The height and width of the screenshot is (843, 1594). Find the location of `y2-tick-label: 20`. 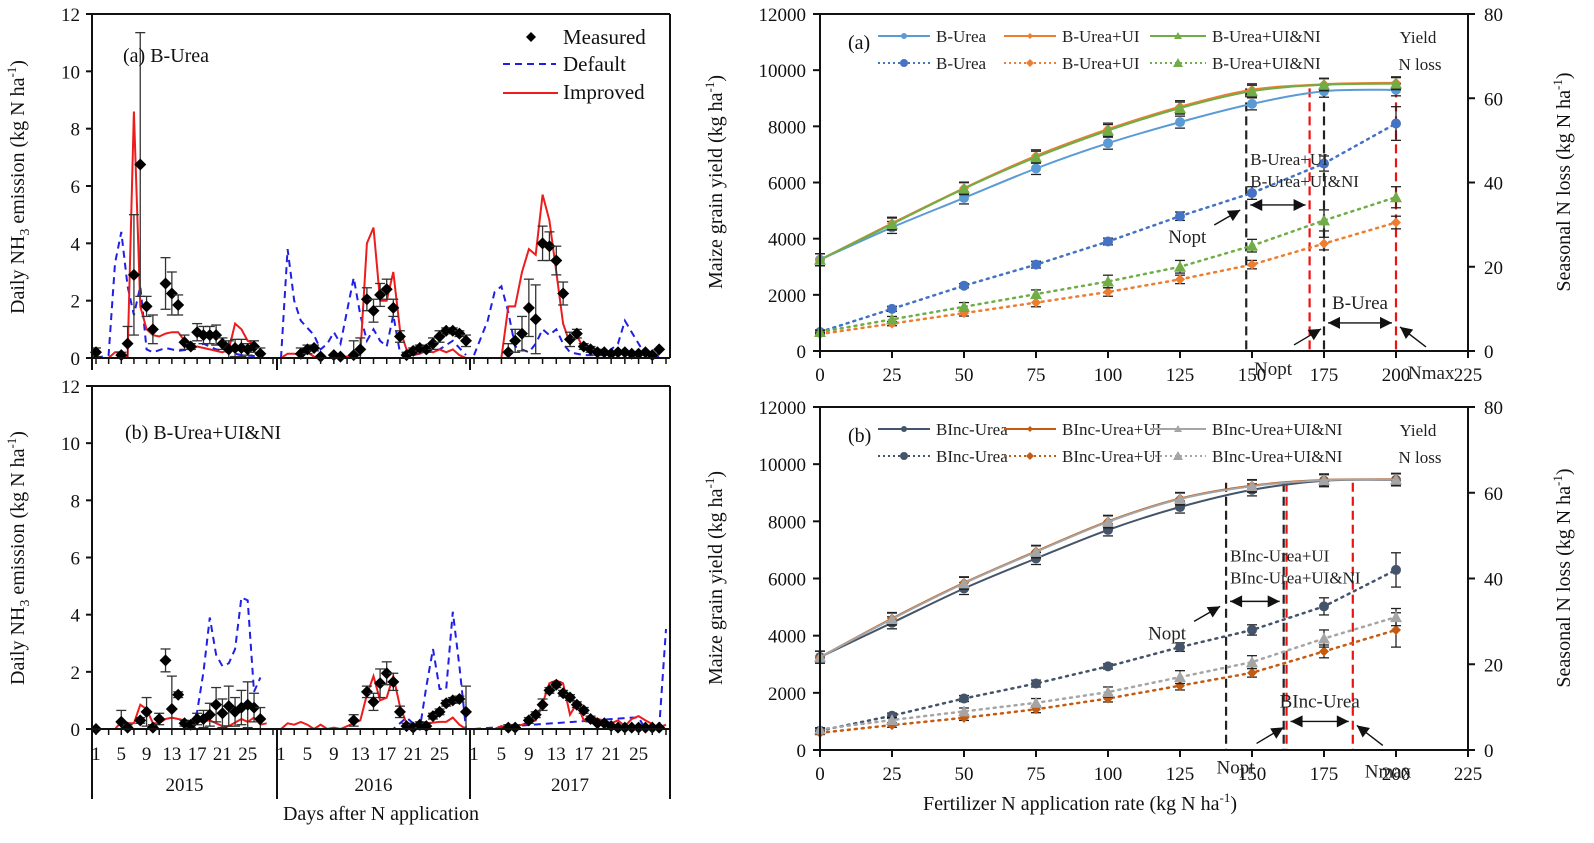

y2-tick-label: 20 is located at coordinates (1493, 268).